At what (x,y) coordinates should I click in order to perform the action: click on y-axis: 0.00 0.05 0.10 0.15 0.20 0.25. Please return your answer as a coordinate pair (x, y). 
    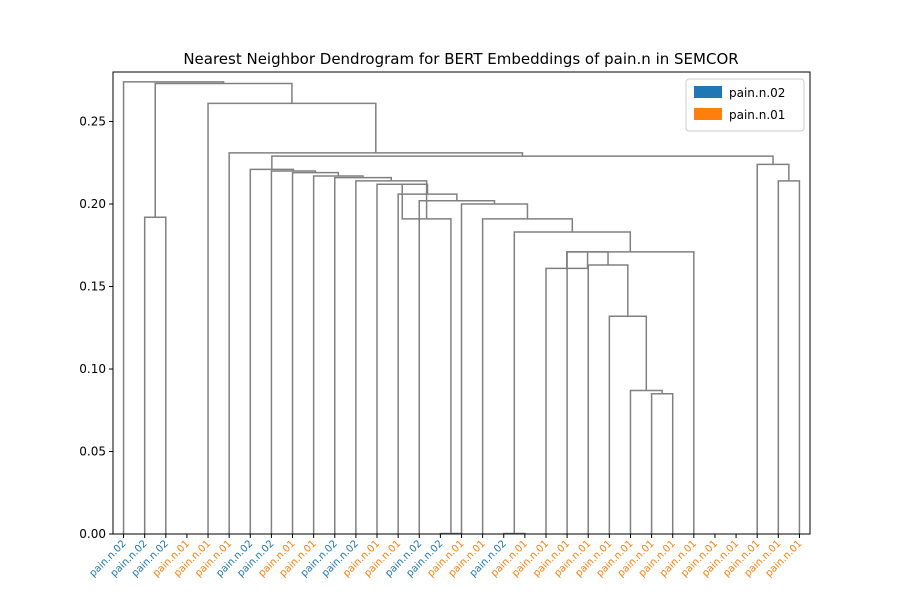
    Looking at the image, I should click on (96, 328).